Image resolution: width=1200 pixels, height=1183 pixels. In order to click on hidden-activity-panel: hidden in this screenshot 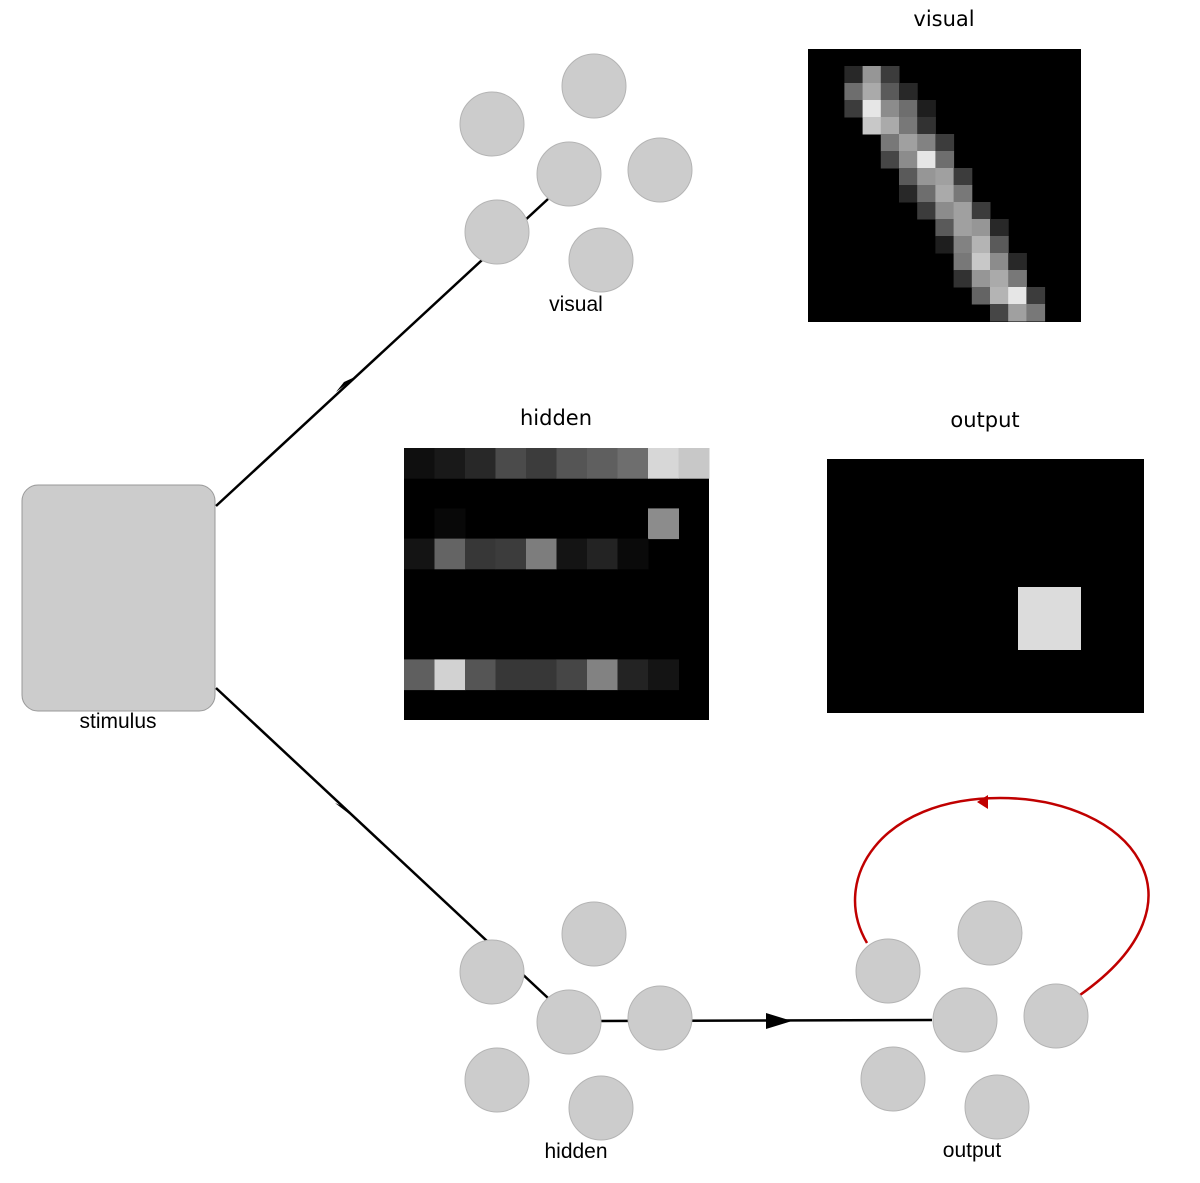, I will do `click(557, 563)`.